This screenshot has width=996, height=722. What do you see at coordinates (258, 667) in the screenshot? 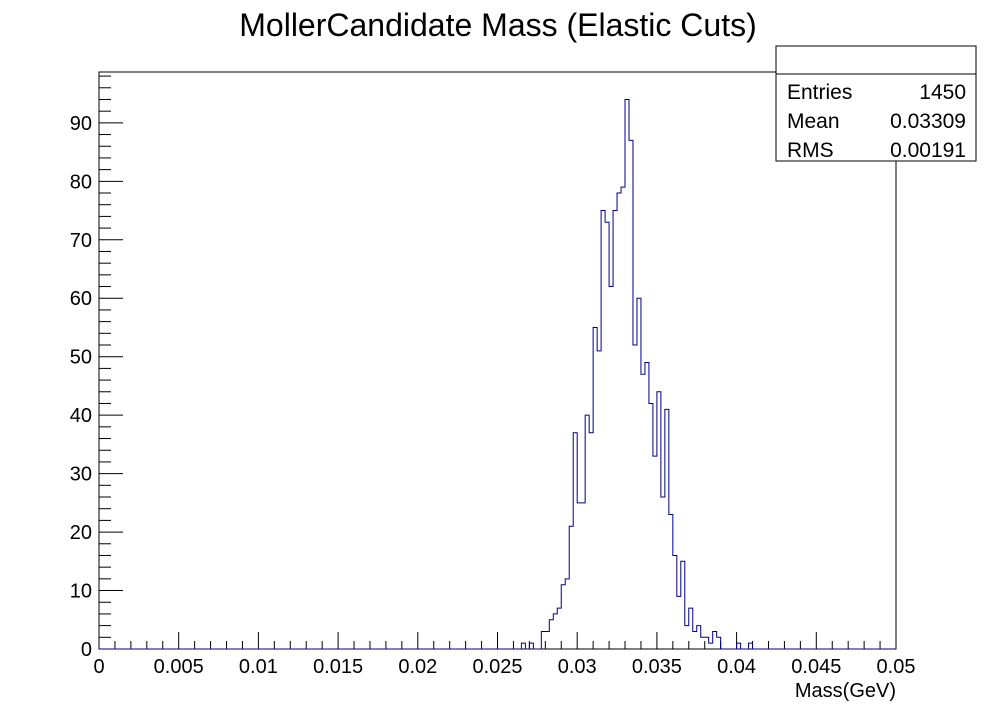
I see `x-tick-label: 0.01` at bounding box center [258, 667].